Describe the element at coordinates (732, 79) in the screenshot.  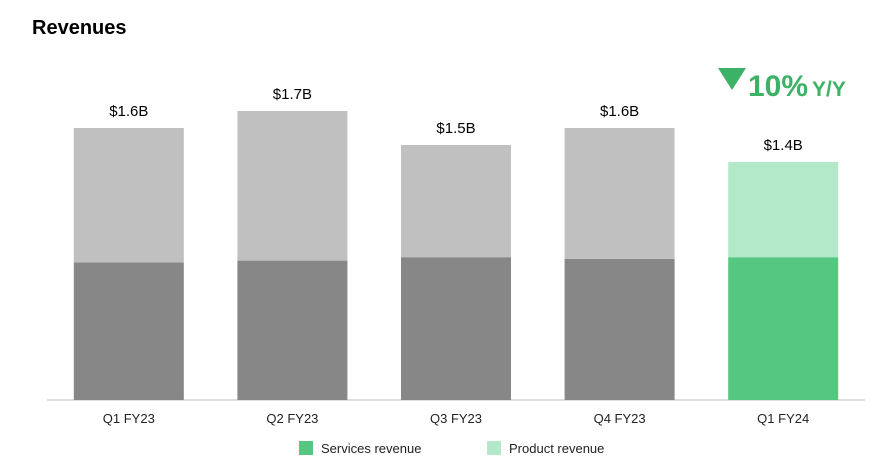
I see `down-arrow` at that location.